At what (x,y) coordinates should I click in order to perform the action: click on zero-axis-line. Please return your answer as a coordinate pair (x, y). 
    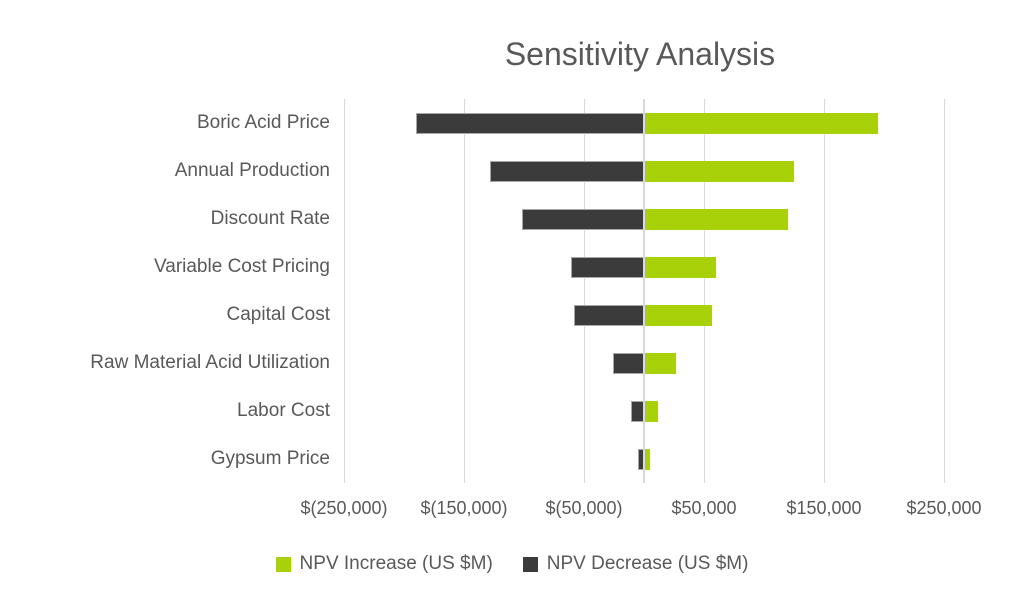
    Looking at the image, I should click on (644, 291).